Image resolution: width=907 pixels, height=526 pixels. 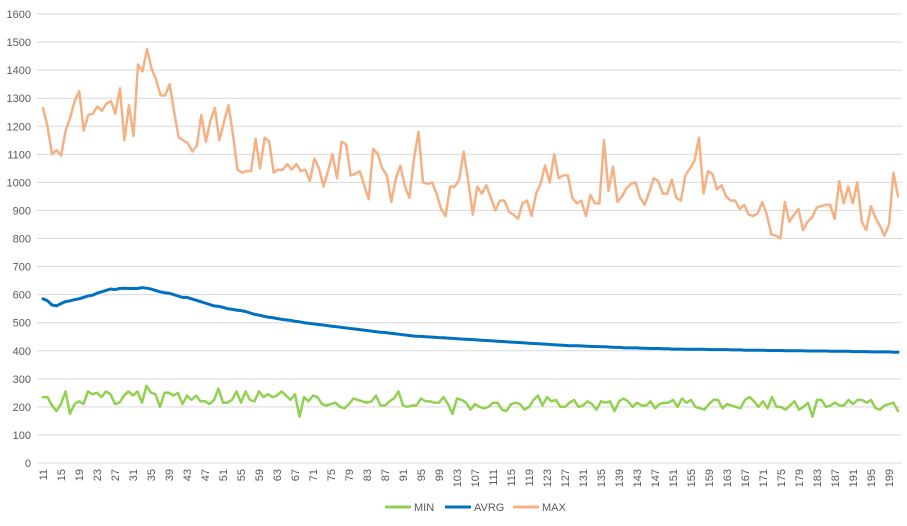 I want to click on x-tick-label: 199, so click(x=890, y=478).